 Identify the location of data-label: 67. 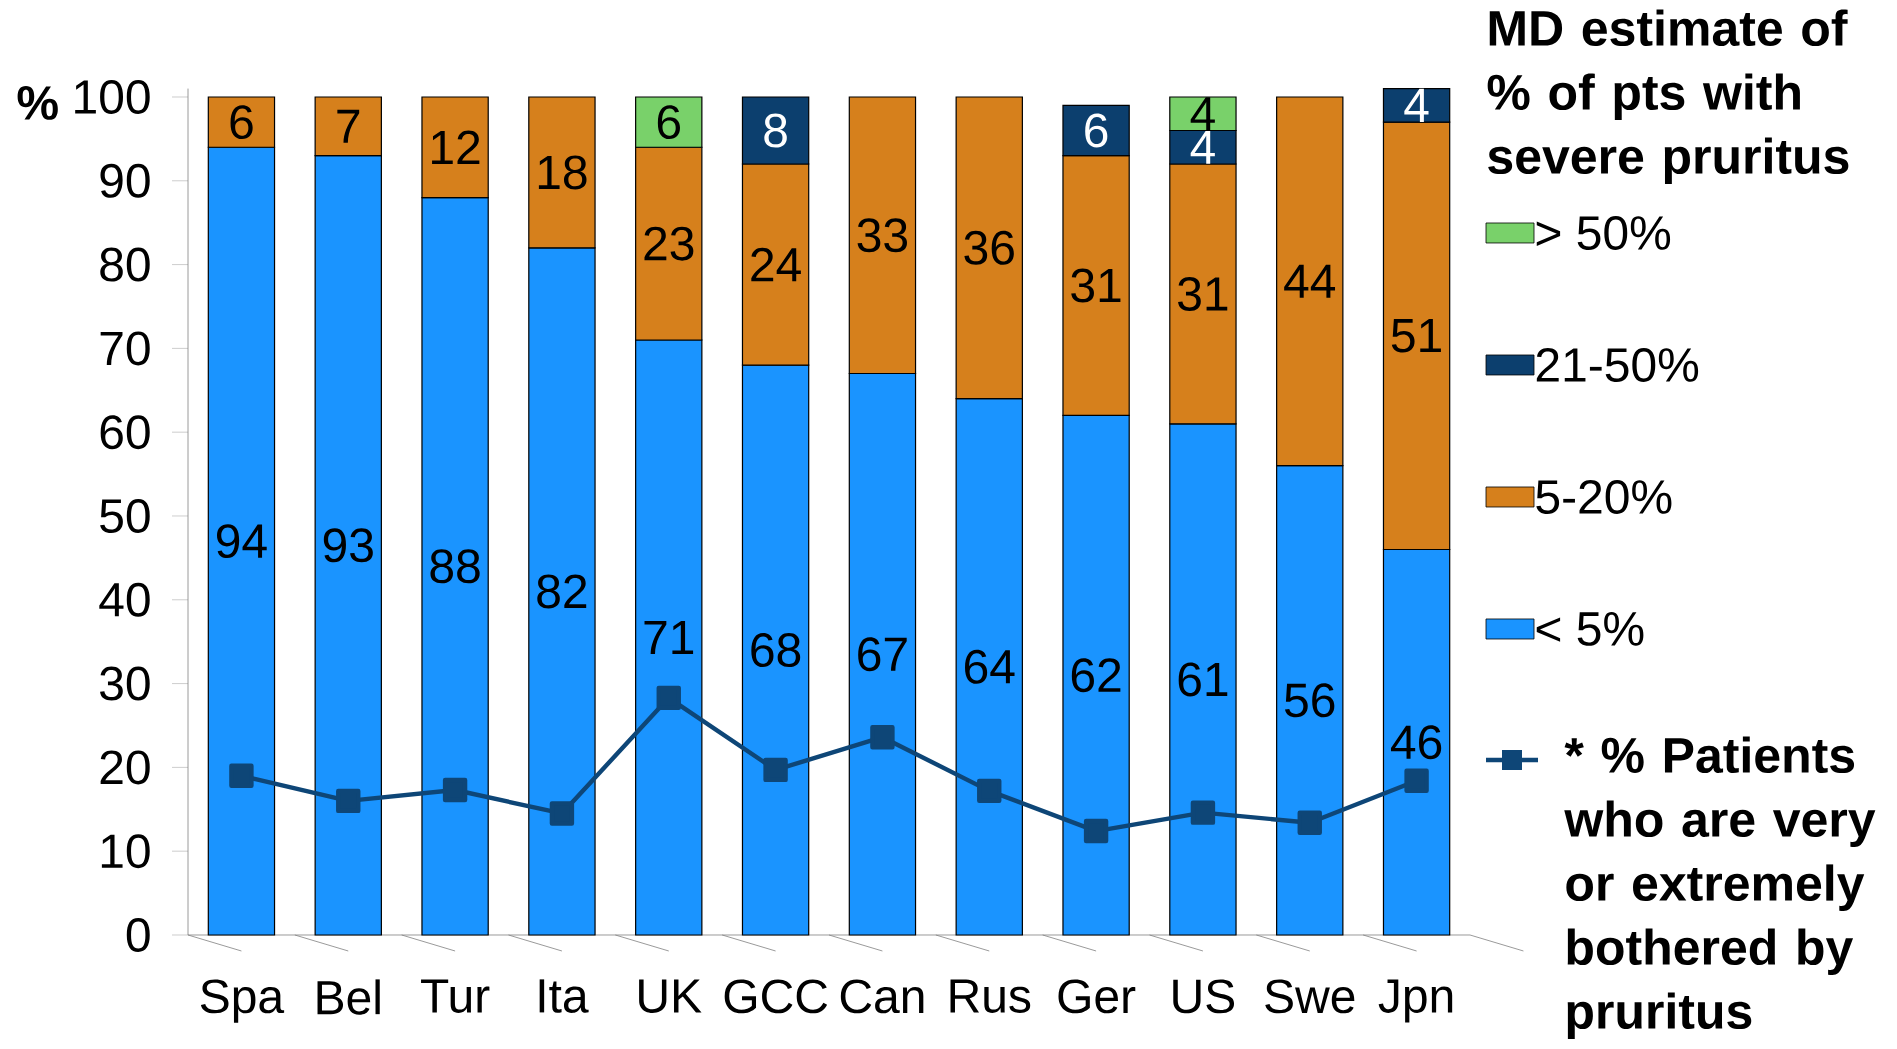
(882, 654).